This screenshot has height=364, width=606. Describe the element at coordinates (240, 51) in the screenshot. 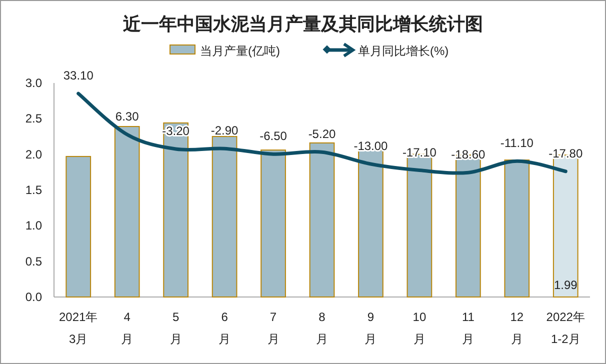

I see `legend-label: 当月产量(亿吨)` at that location.